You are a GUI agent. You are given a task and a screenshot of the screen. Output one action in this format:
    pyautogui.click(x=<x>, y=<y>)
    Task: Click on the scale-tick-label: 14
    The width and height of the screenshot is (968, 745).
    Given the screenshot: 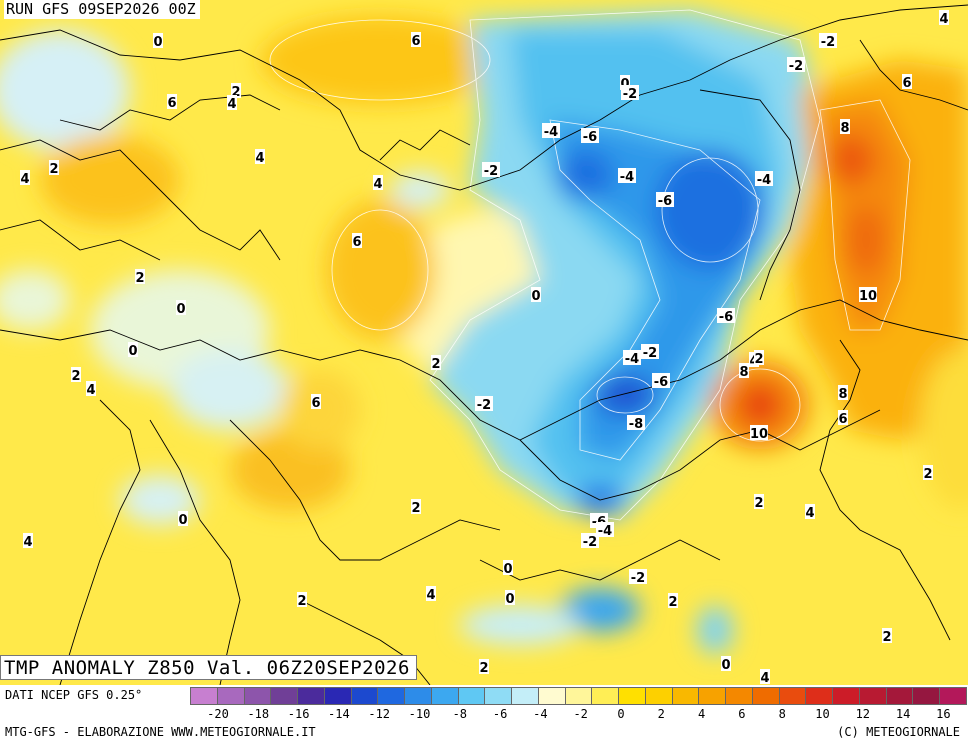 What is the action you would take?
    pyautogui.click(x=903, y=714)
    